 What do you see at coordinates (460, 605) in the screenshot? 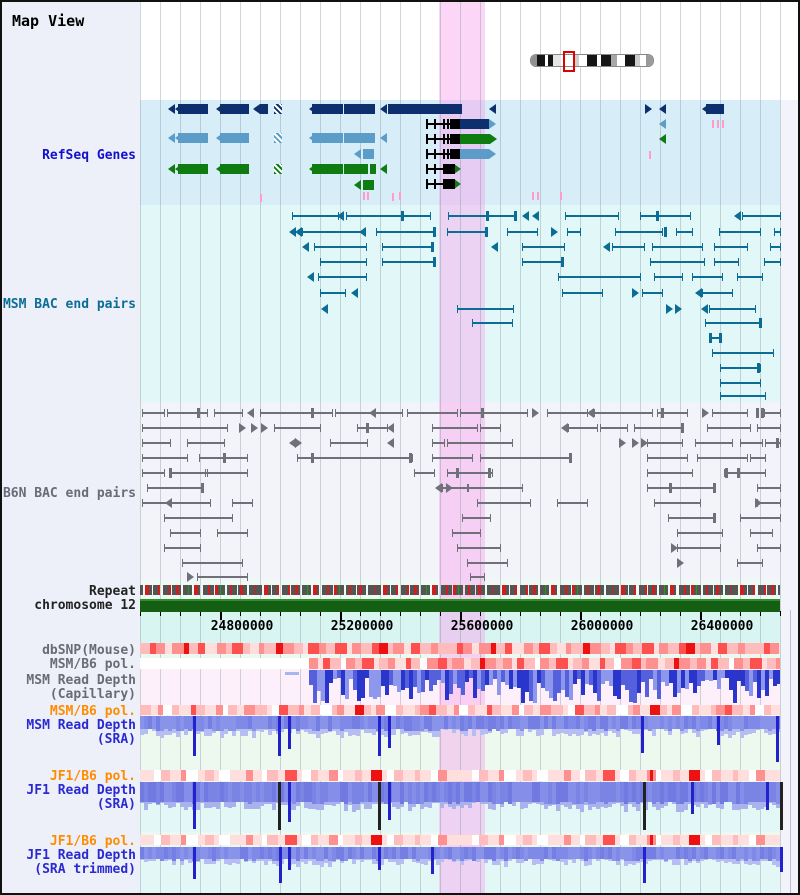
I see `chromosome-bar` at bounding box center [460, 605].